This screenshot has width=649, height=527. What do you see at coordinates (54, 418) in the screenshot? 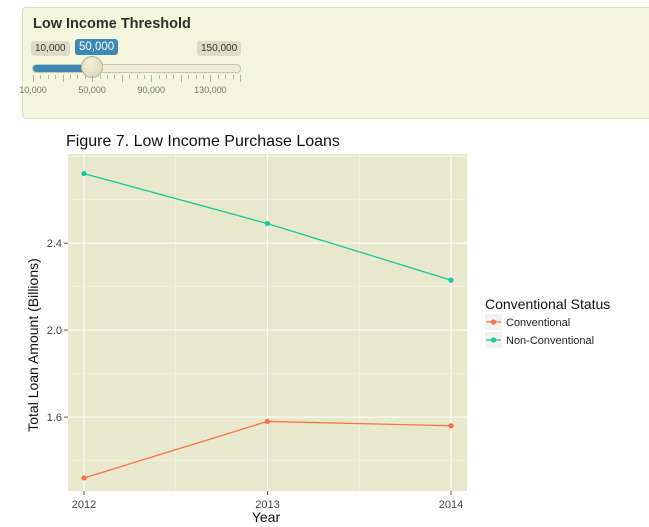
I see `y-tick-label: 1.6` at bounding box center [54, 418].